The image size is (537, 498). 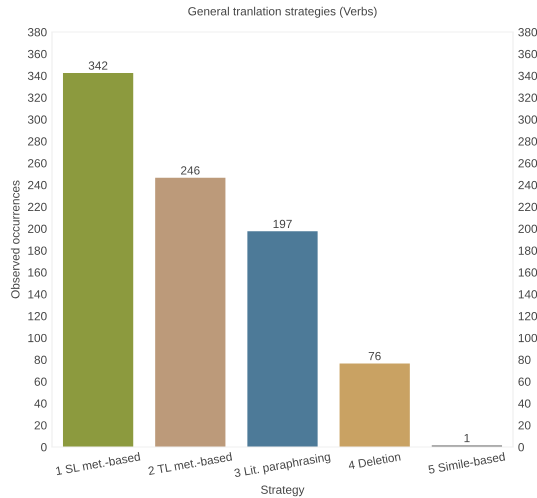 I want to click on y-tick-label: 340, so click(x=37, y=76).